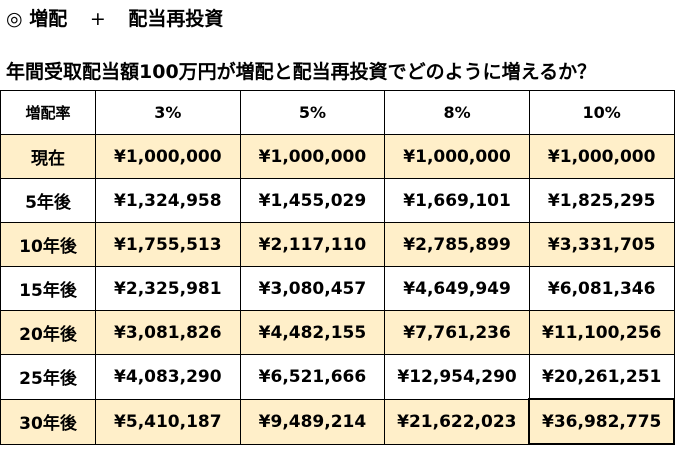  Describe the element at coordinates (312, 332) in the screenshot. I see `value-cell: ¥4,482,155` at that location.